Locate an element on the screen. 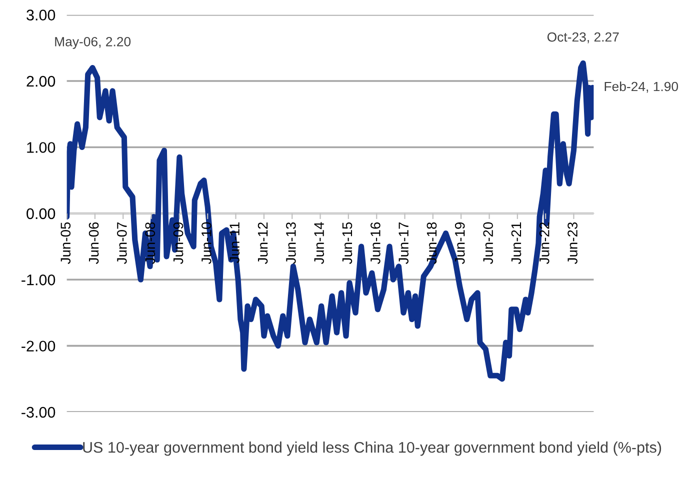  x-tick-label: Jun-13 is located at coordinates (291, 243).